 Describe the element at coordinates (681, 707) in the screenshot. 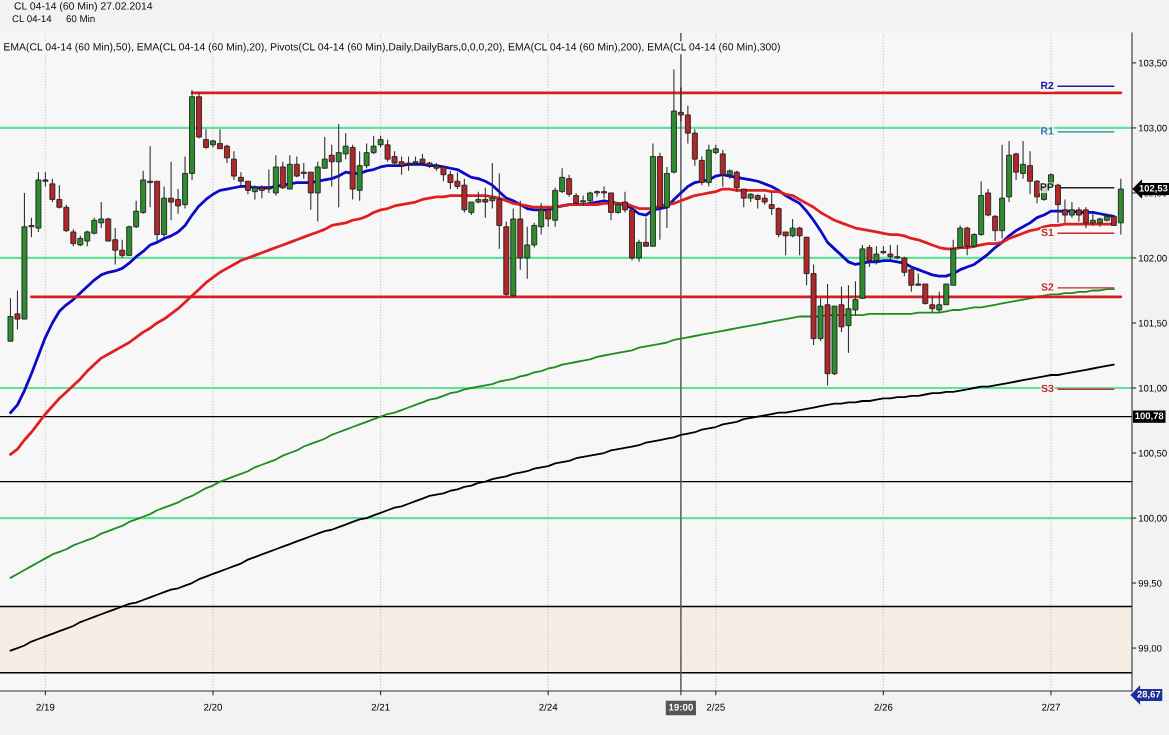

I see `x-tick-label: 19:00` at that location.